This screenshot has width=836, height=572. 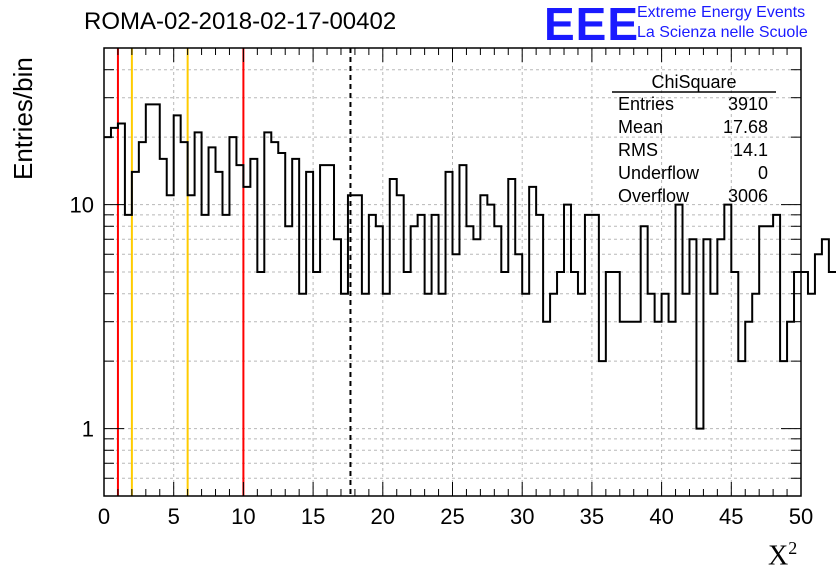 What do you see at coordinates (654, 196) in the screenshot?
I see `stats-label: Overflow` at bounding box center [654, 196].